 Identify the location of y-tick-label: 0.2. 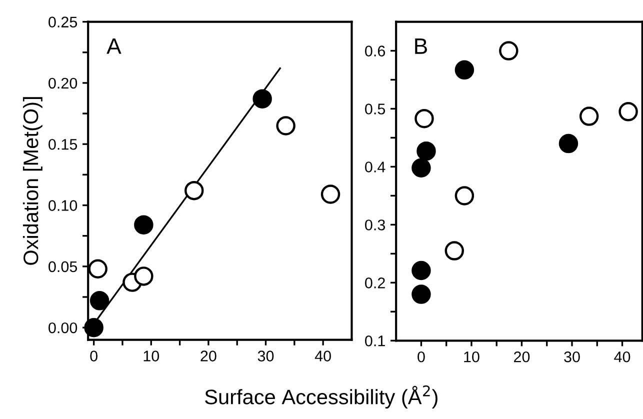
(375, 283).